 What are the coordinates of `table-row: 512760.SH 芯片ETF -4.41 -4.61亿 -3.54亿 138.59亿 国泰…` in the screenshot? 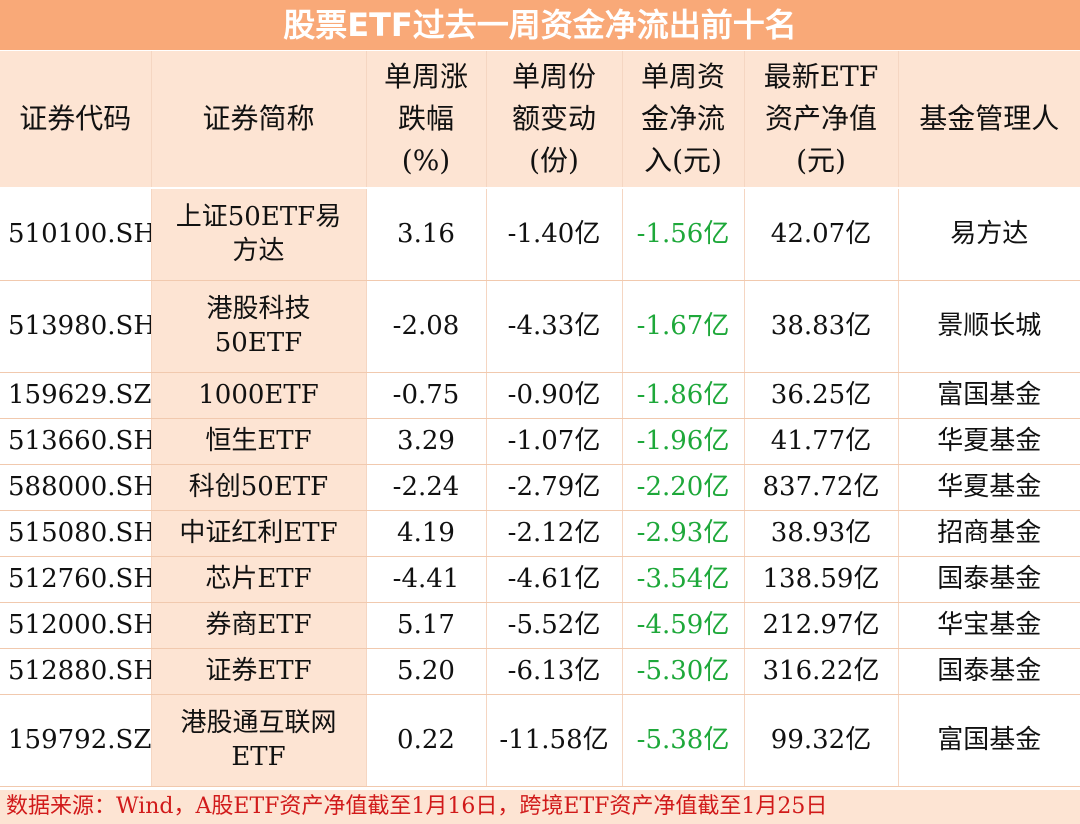 It's located at (540, 579).